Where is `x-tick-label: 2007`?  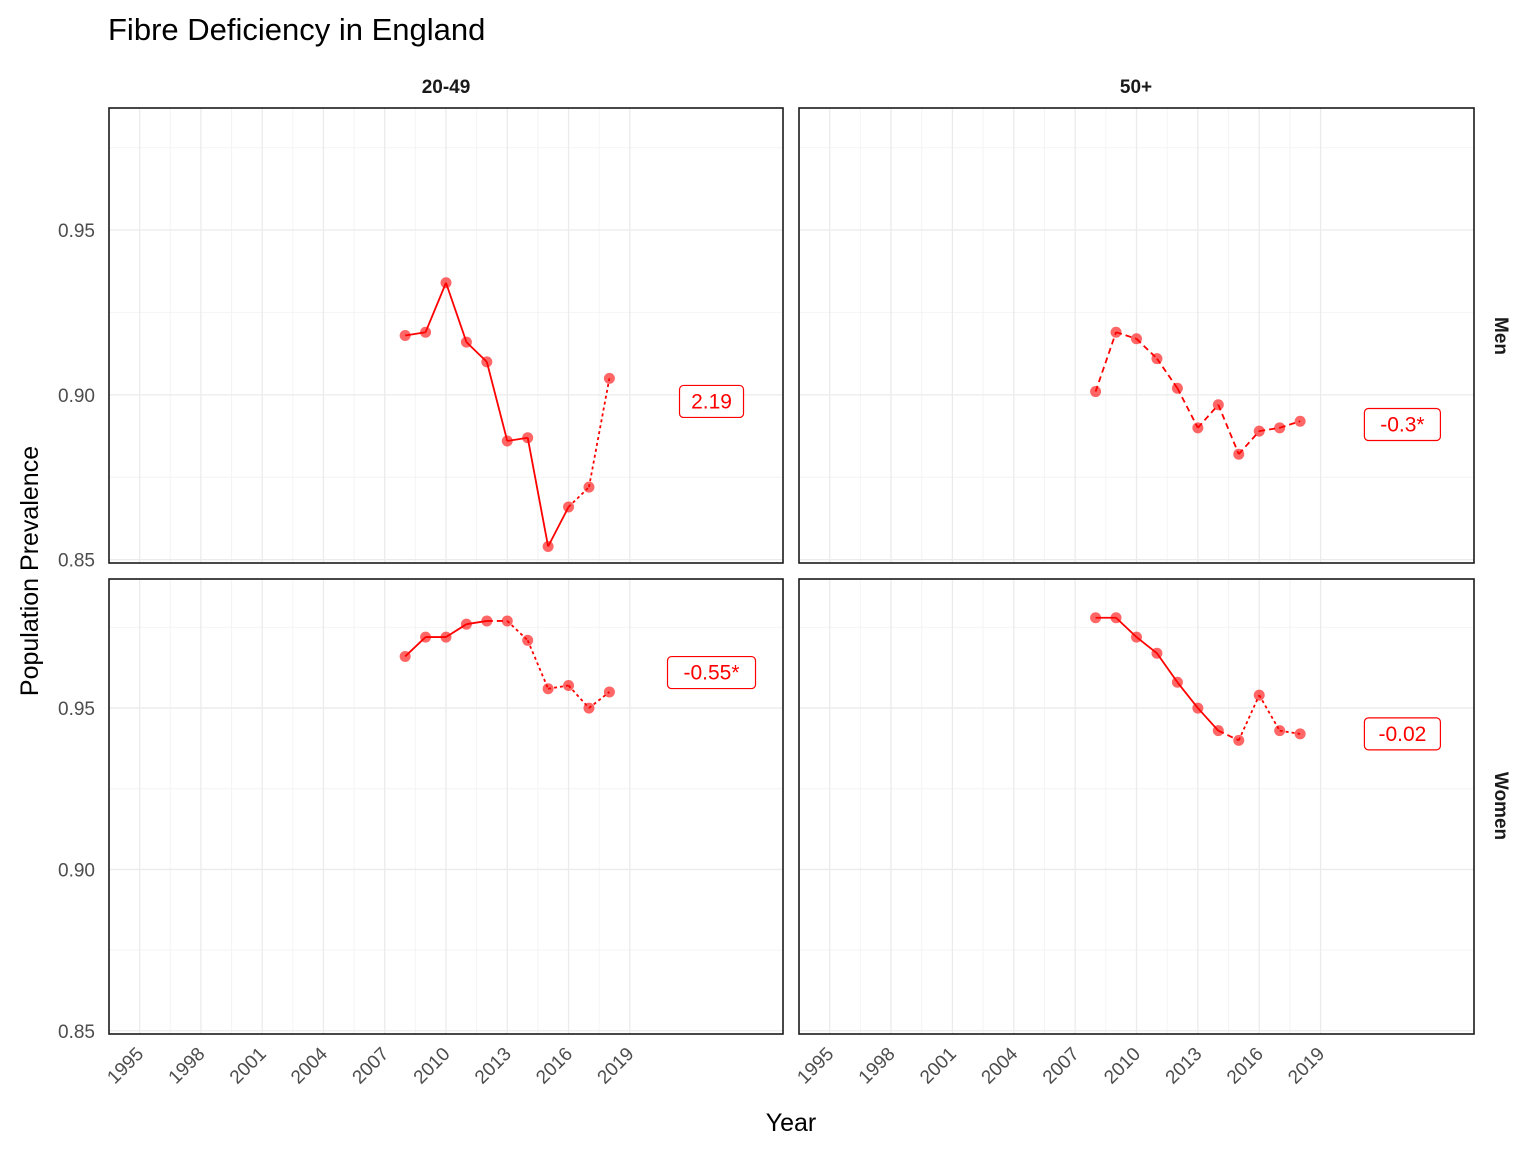
x-tick-label: 2007 is located at coordinates (371, 1066).